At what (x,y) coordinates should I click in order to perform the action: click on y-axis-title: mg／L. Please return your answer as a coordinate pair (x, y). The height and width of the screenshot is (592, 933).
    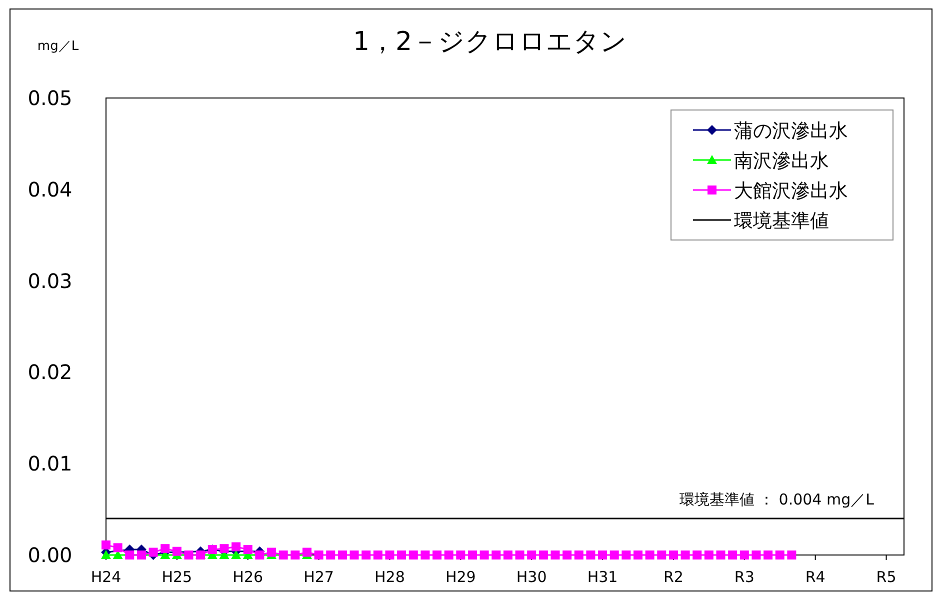
    Looking at the image, I should click on (58, 46).